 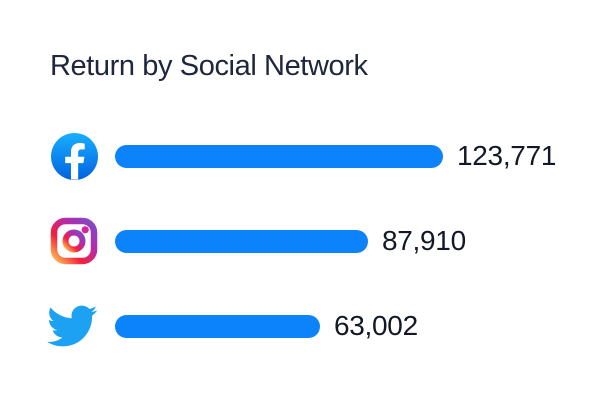 I want to click on bar-row-instagram: 87,910, so click(x=301, y=241).